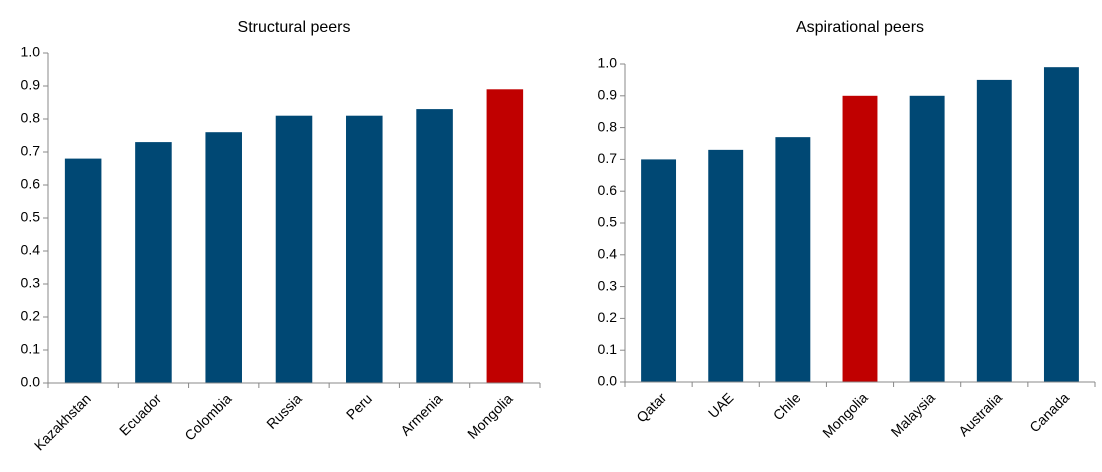 This screenshot has width=1102, height=472. What do you see at coordinates (284, 411) in the screenshot?
I see `x-tick-label: Russia` at bounding box center [284, 411].